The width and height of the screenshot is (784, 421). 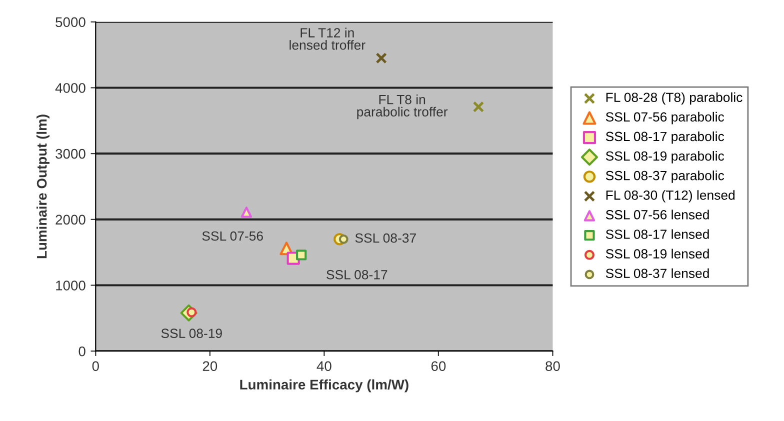 I want to click on y-tick-label: 4000, so click(x=70, y=88).